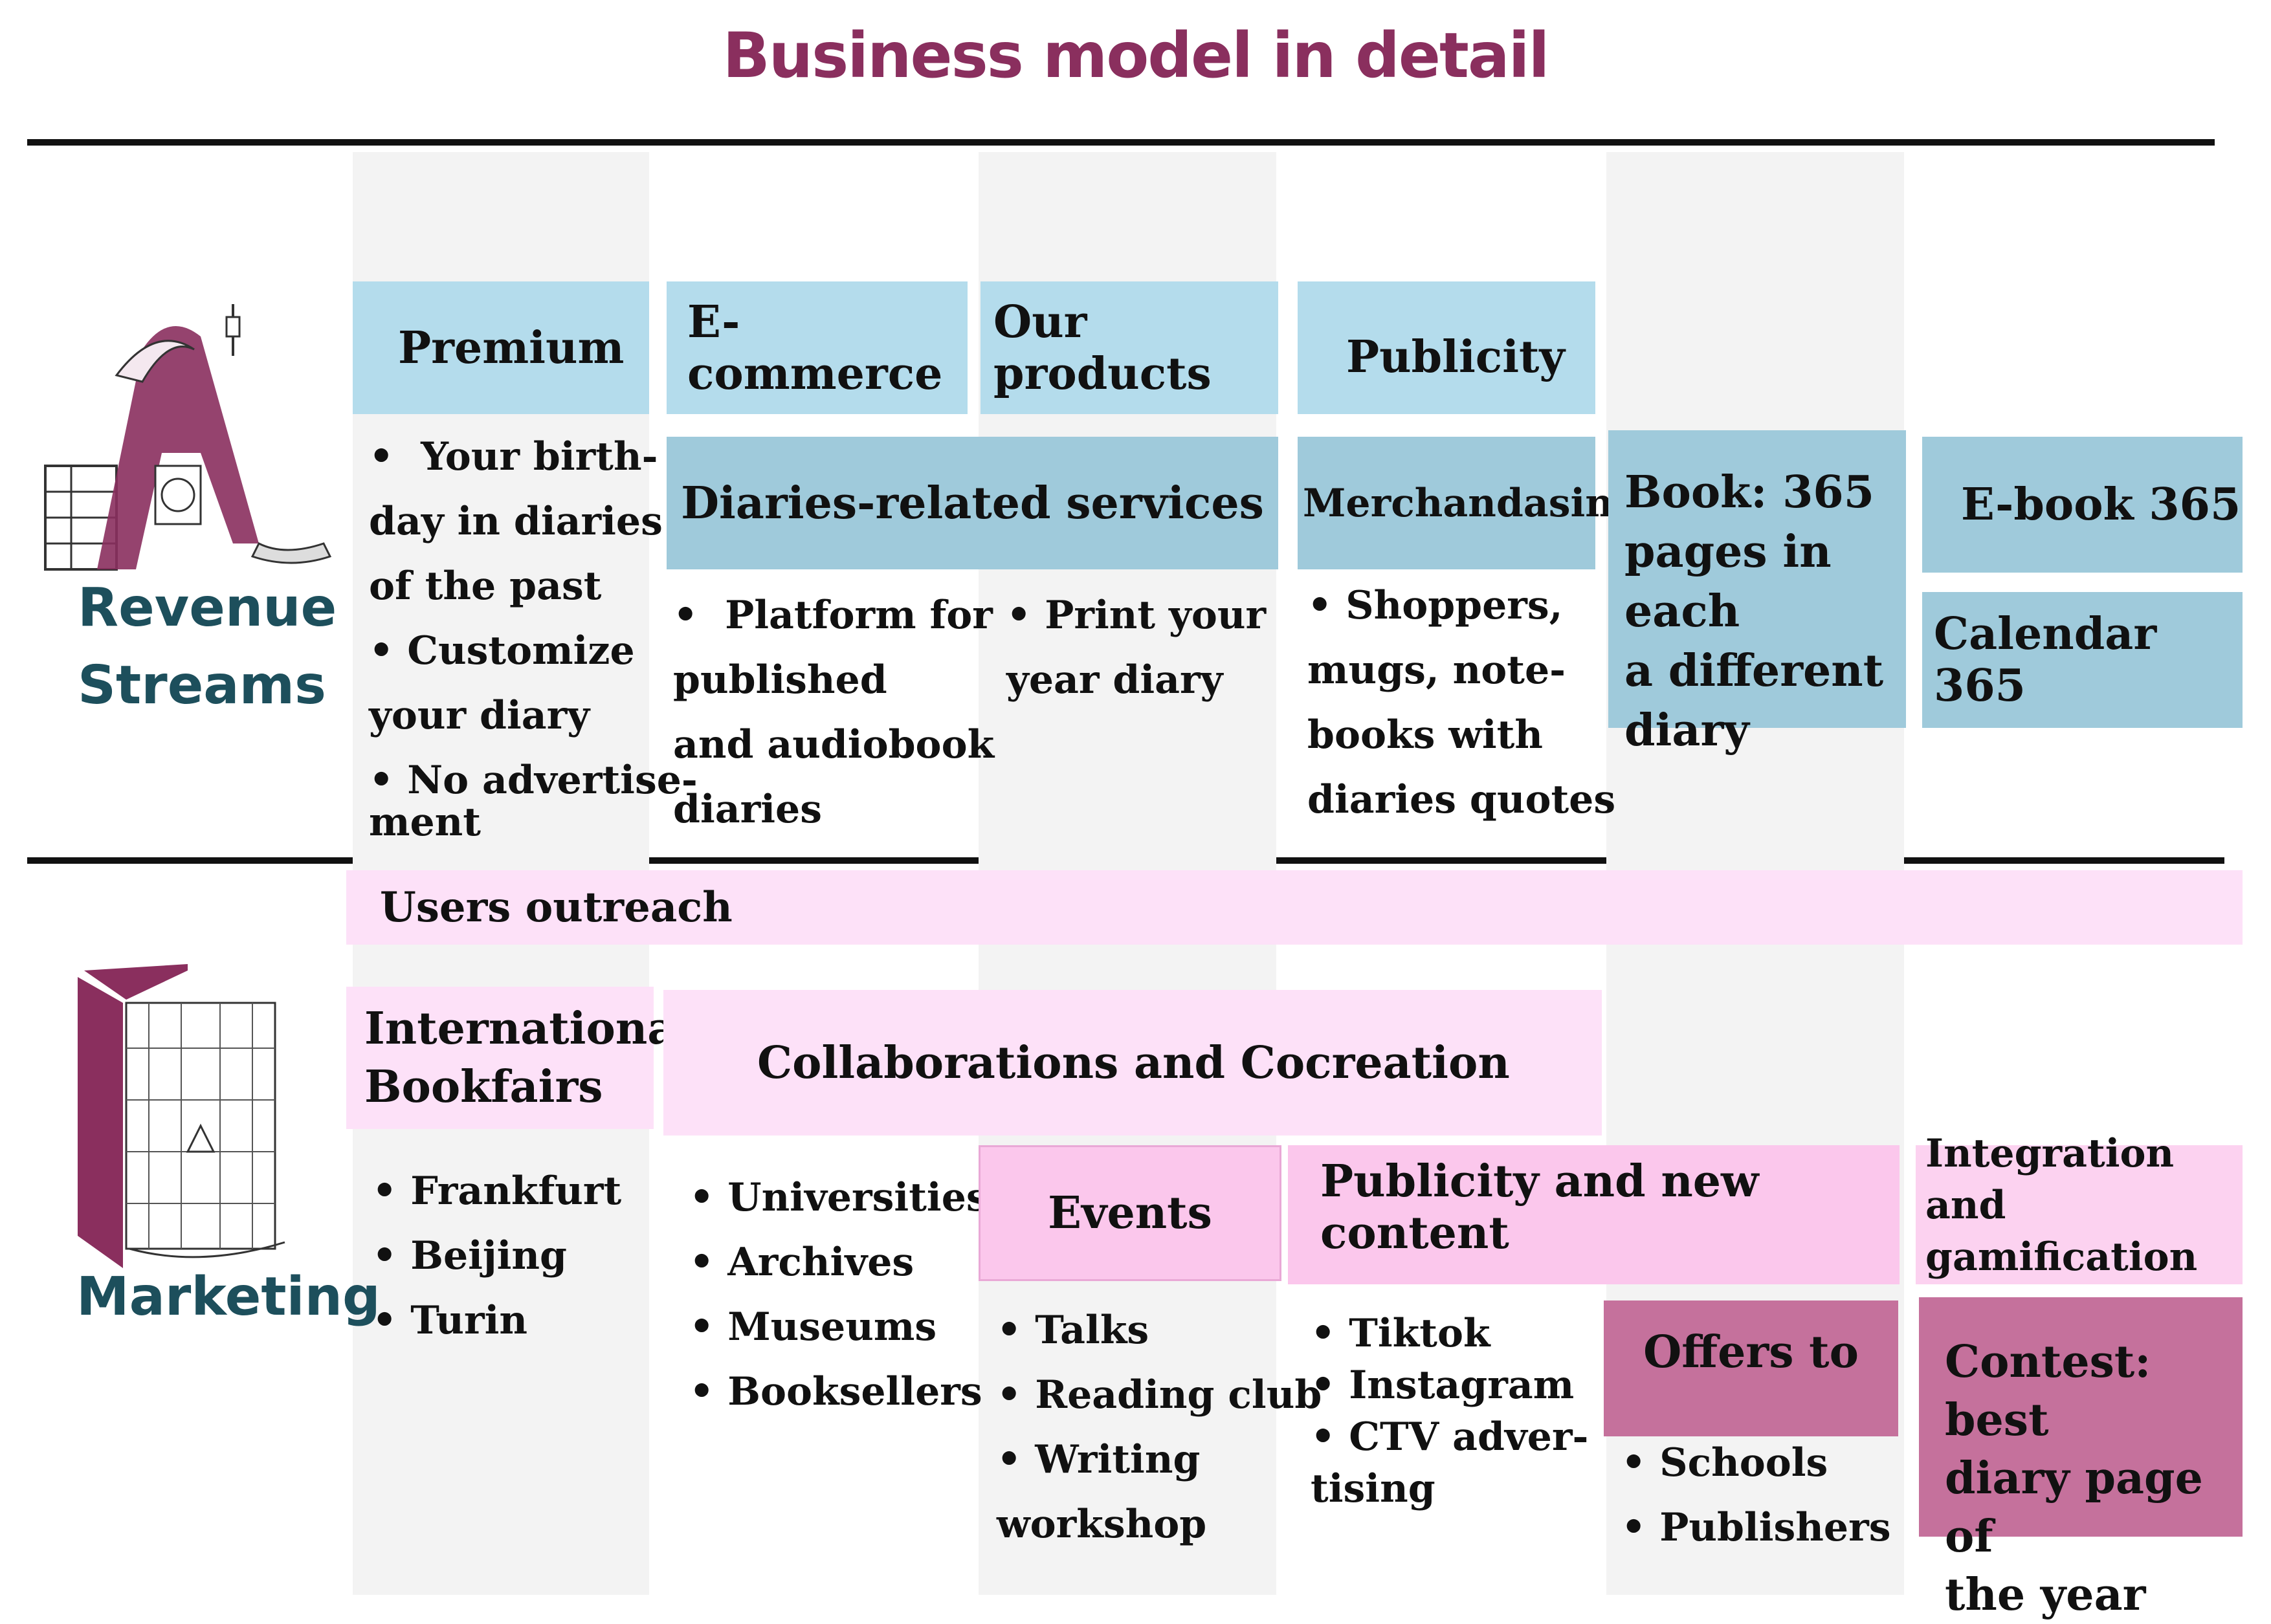 This screenshot has width=2271, height=1624. I want to click on ebook-365-text: E-book 365, so click(2101, 505).